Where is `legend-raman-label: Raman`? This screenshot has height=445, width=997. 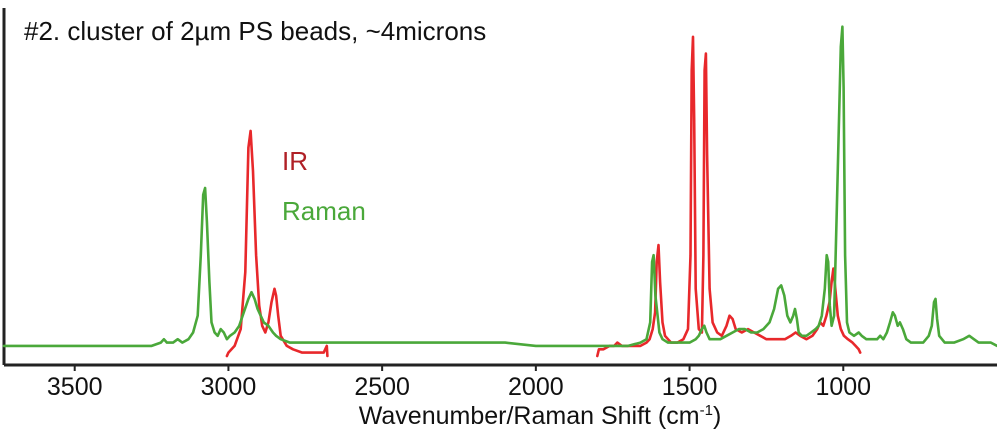
legend-raman-label: Raman is located at coordinates (324, 211).